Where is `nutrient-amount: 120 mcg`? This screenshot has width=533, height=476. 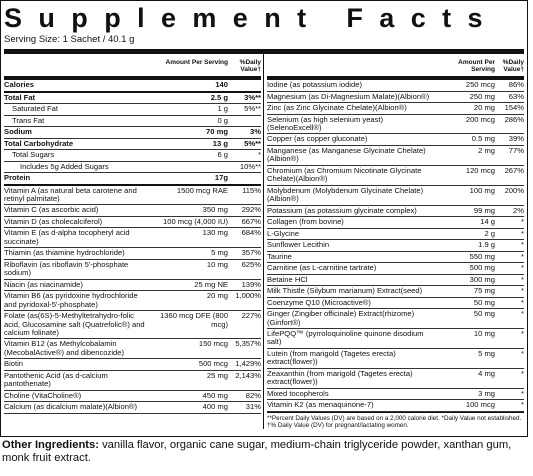 nutrient-amount: 120 mcg is located at coordinates (480, 170).